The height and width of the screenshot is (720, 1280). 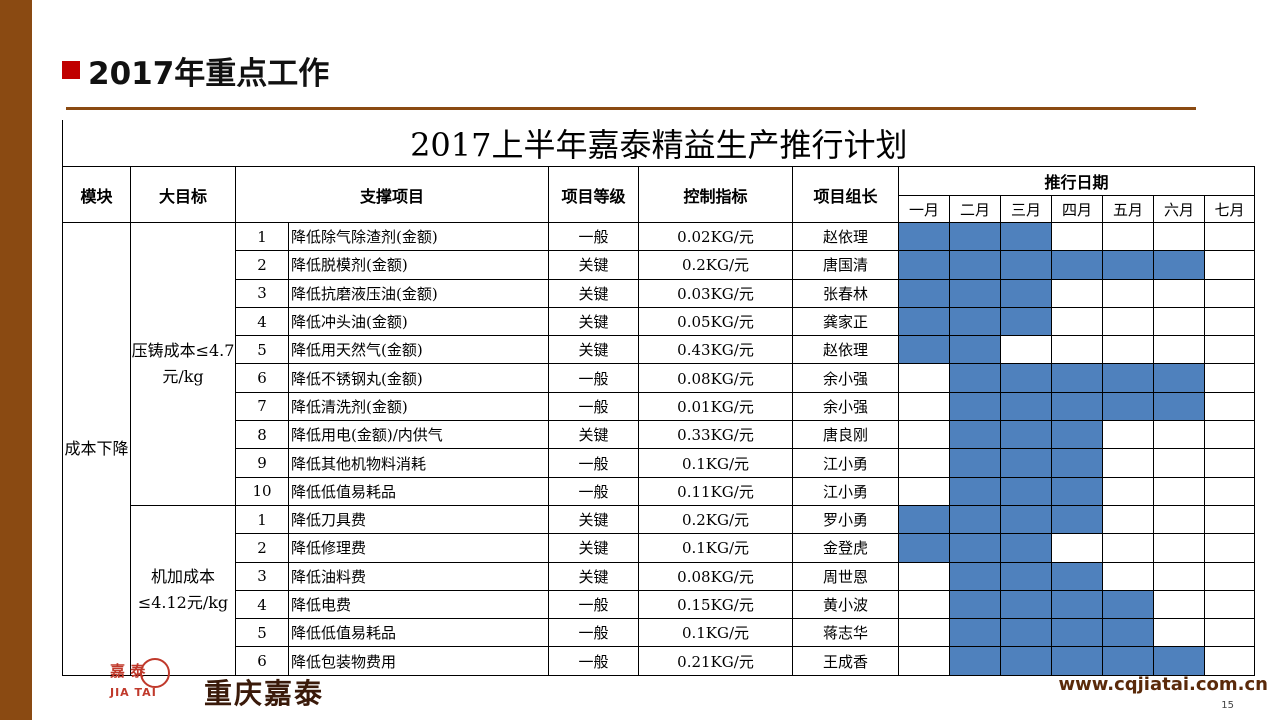 I want to click on indicator-cell: 0.05KG/元, so click(x=715, y=321).